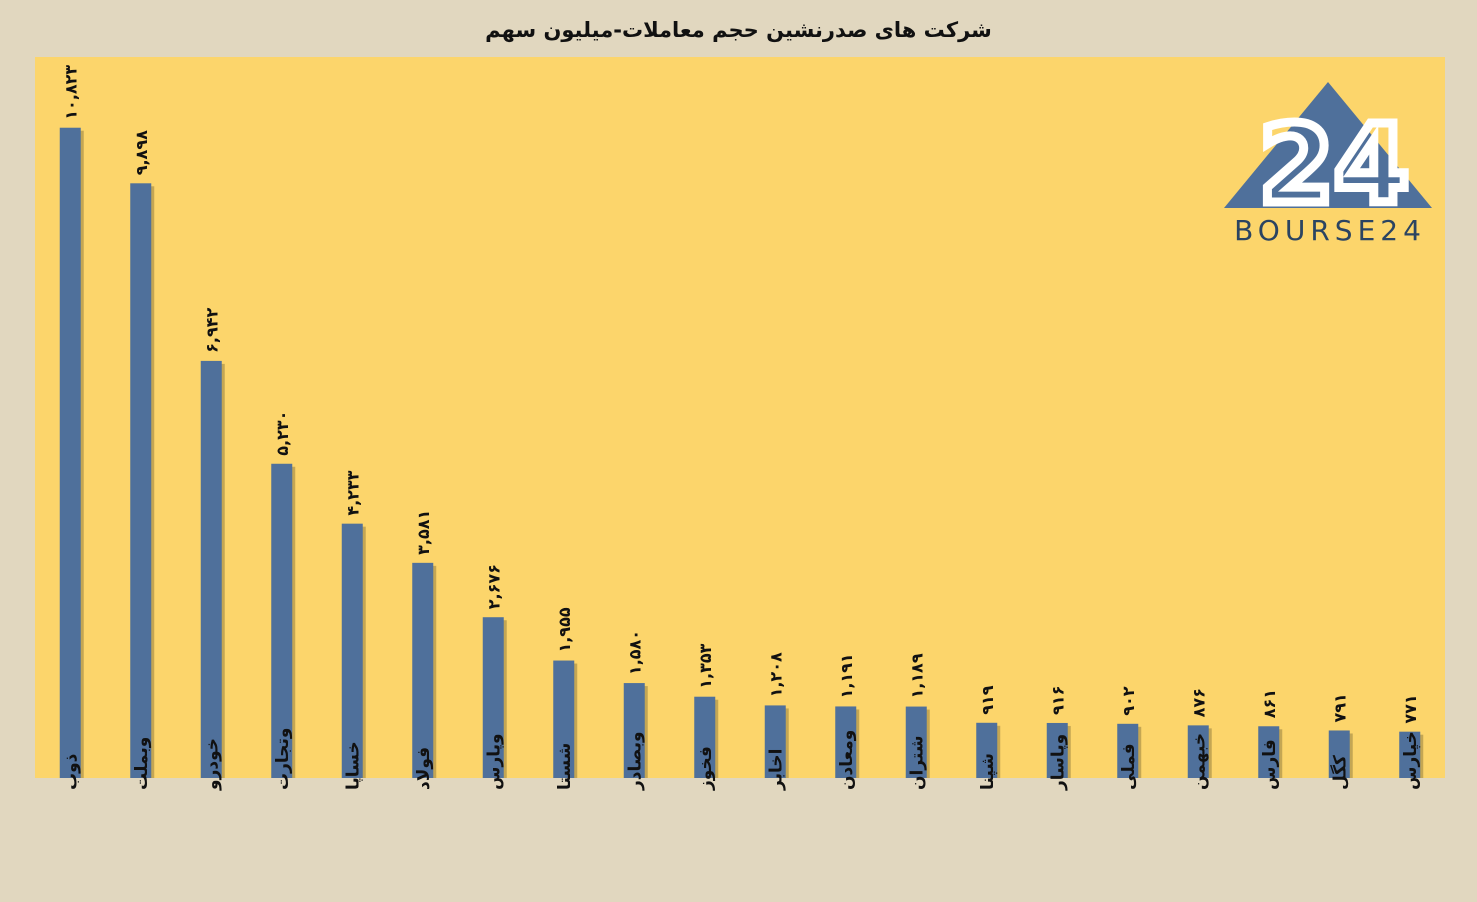 This screenshot has height=902, width=1477. Describe the element at coordinates (1334, 165) in the screenshot. I see `logo-mark: 24` at that location.